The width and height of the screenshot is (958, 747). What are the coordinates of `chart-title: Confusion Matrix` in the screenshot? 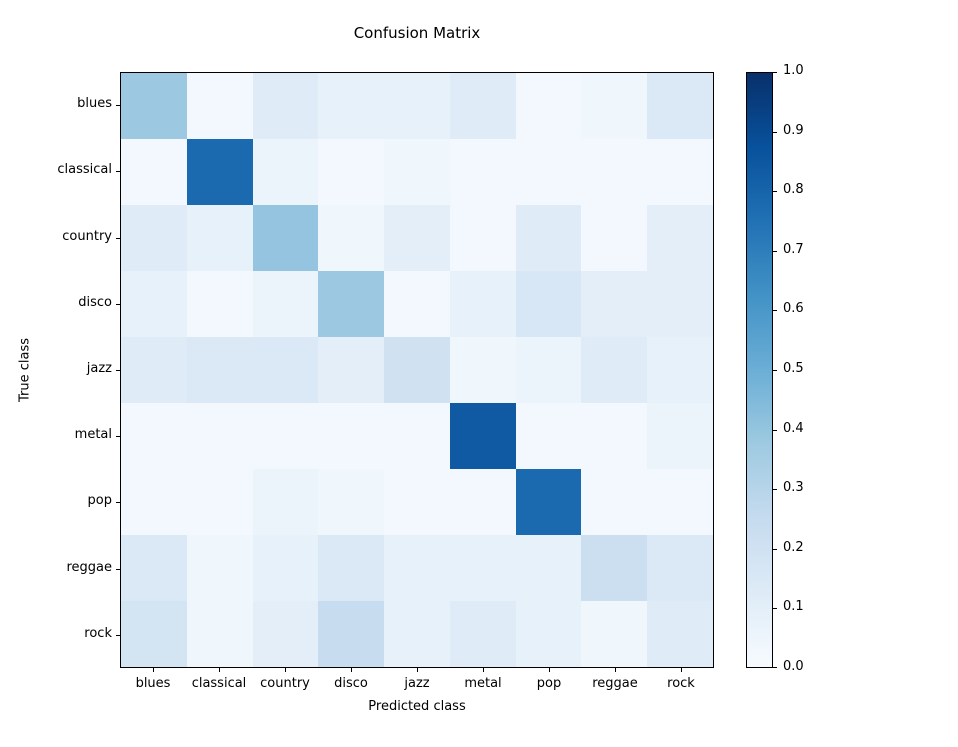 It's located at (417, 33).